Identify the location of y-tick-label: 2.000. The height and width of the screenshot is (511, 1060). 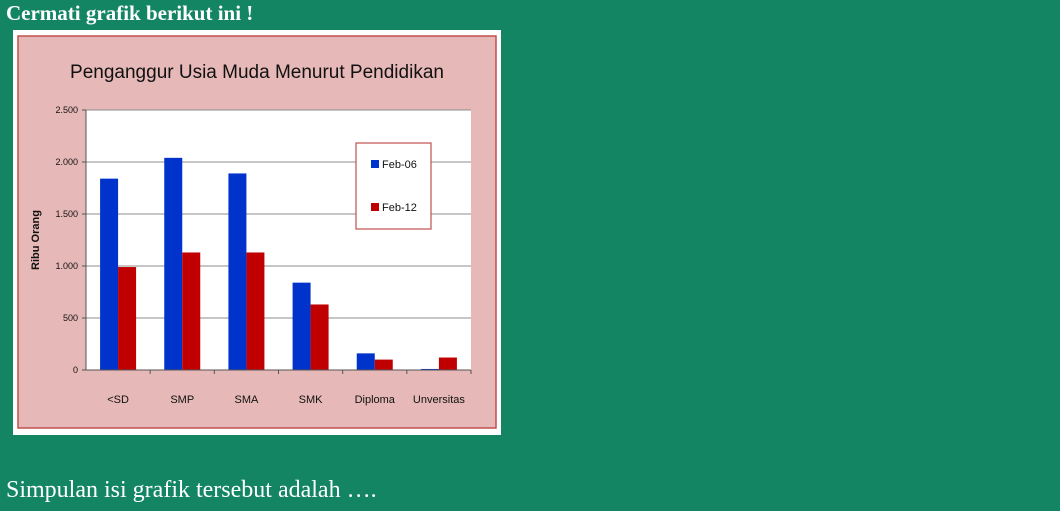
(66, 162).